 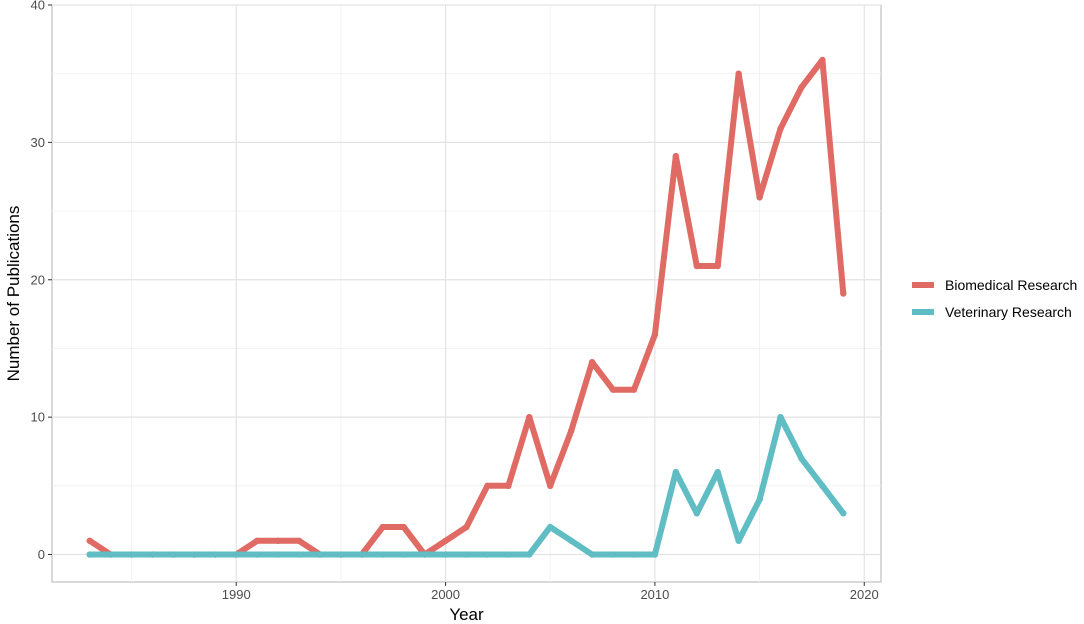 What do you see at coordinates (38, 417) in the screenshot?
I see `y-tick-label: 10` at bounding box center [38, 417].